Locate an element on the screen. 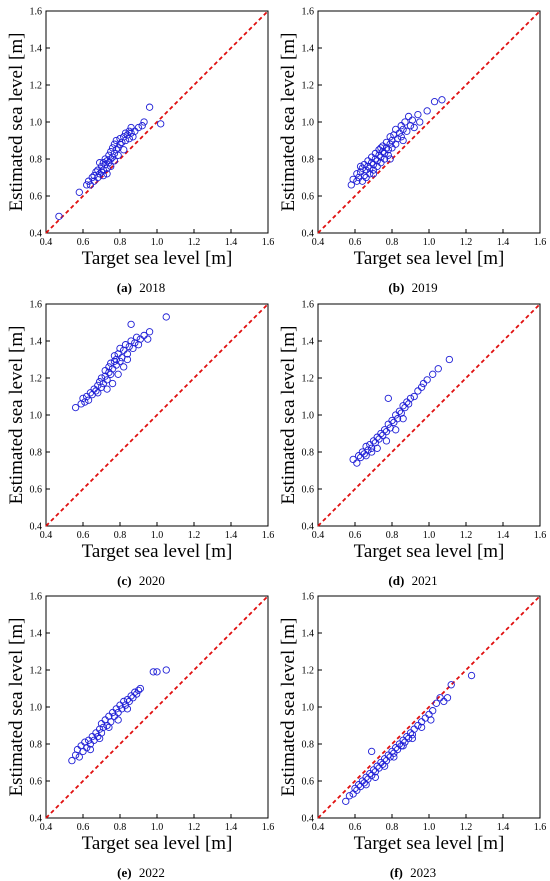 This screenshot has width=550, height=881. y-tick-label: 1.4 is located at coordinates (308, 342).